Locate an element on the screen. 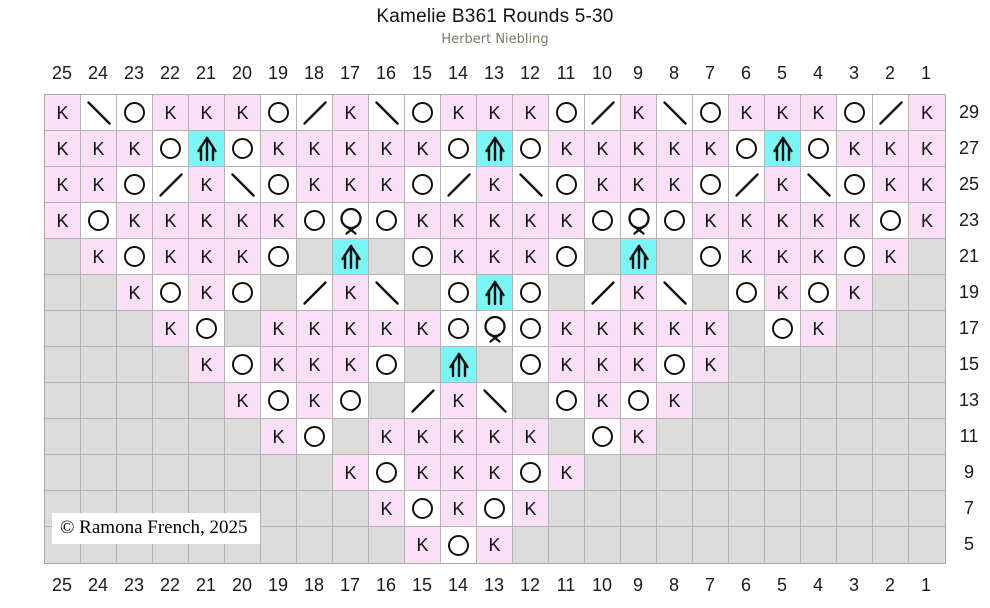 This screenshot has height=608, width=990. chart-cell-r23-c14: K is located at coordinates (459, 221).